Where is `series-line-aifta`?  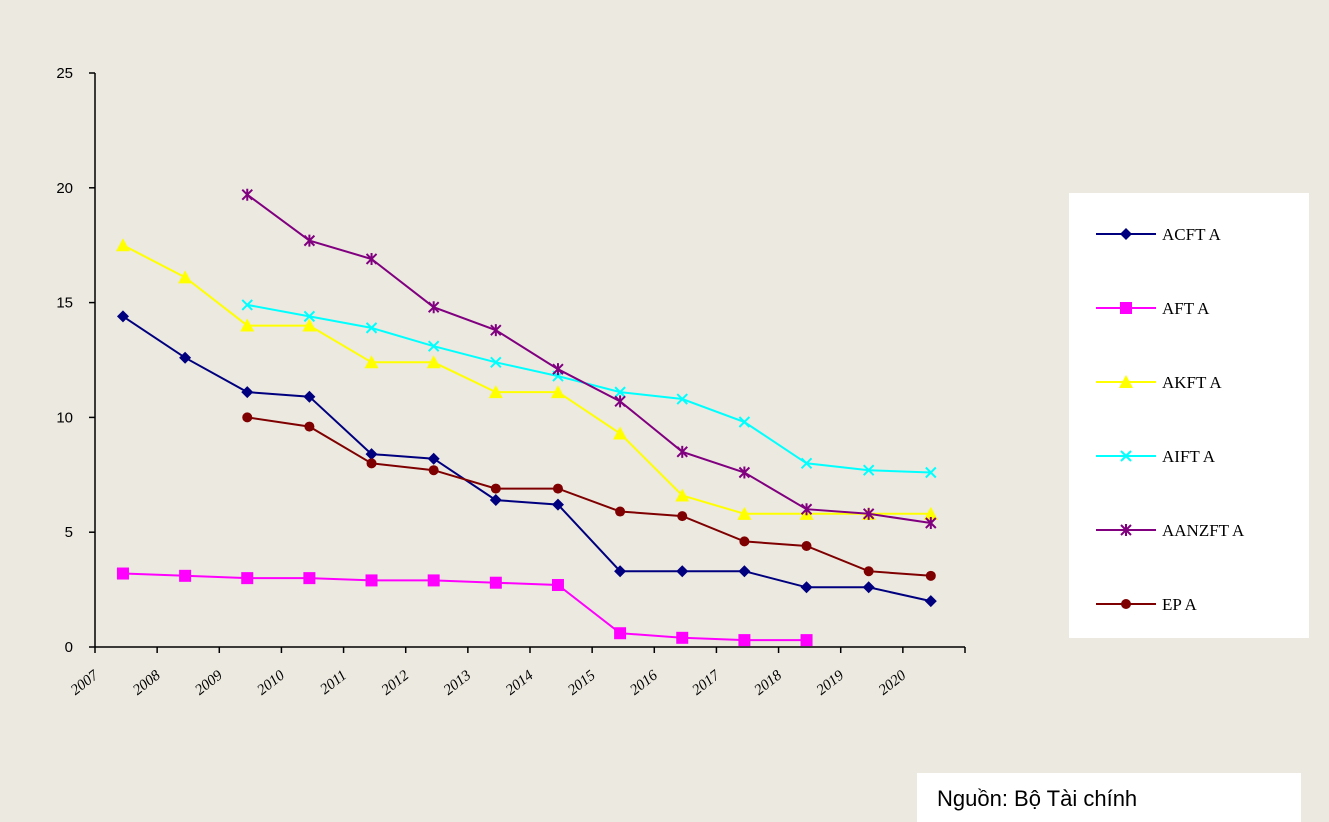 series-line-aifta is located at coordinates (589, 388).